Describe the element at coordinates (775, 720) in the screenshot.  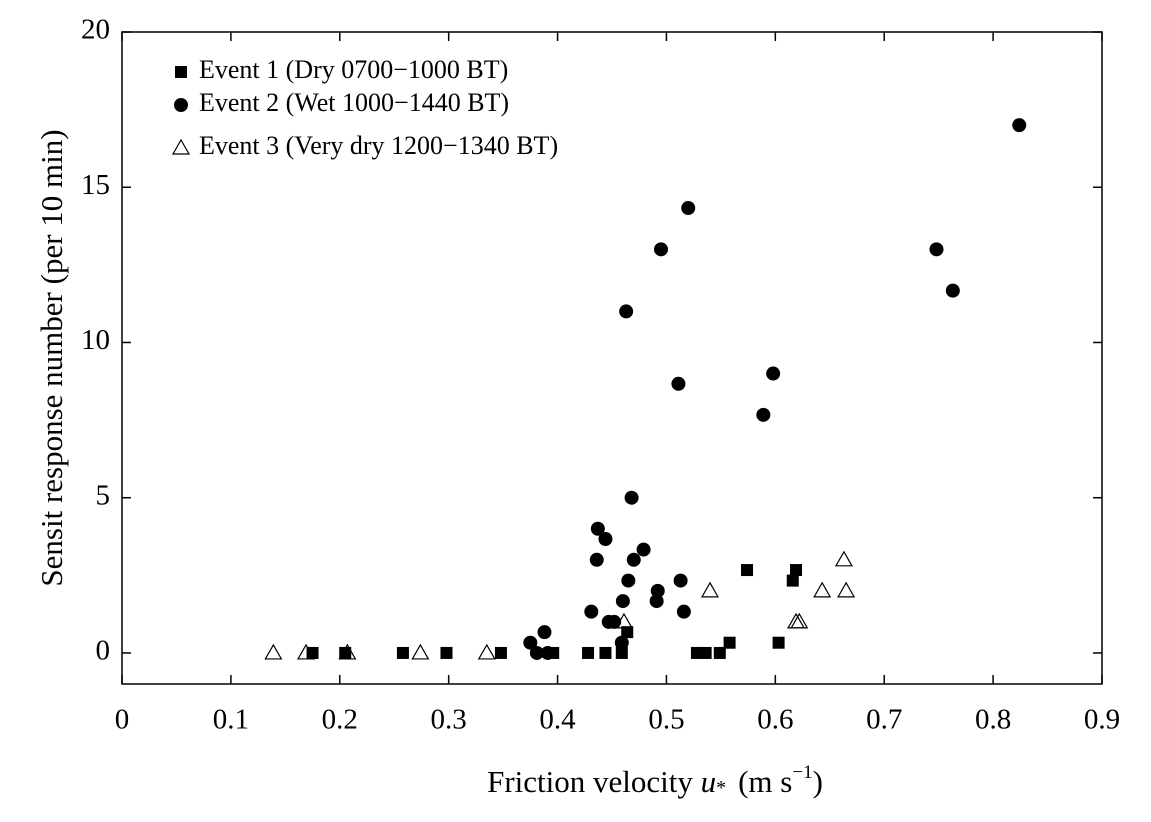
I see `x-tick-label: 0.6` at that location.